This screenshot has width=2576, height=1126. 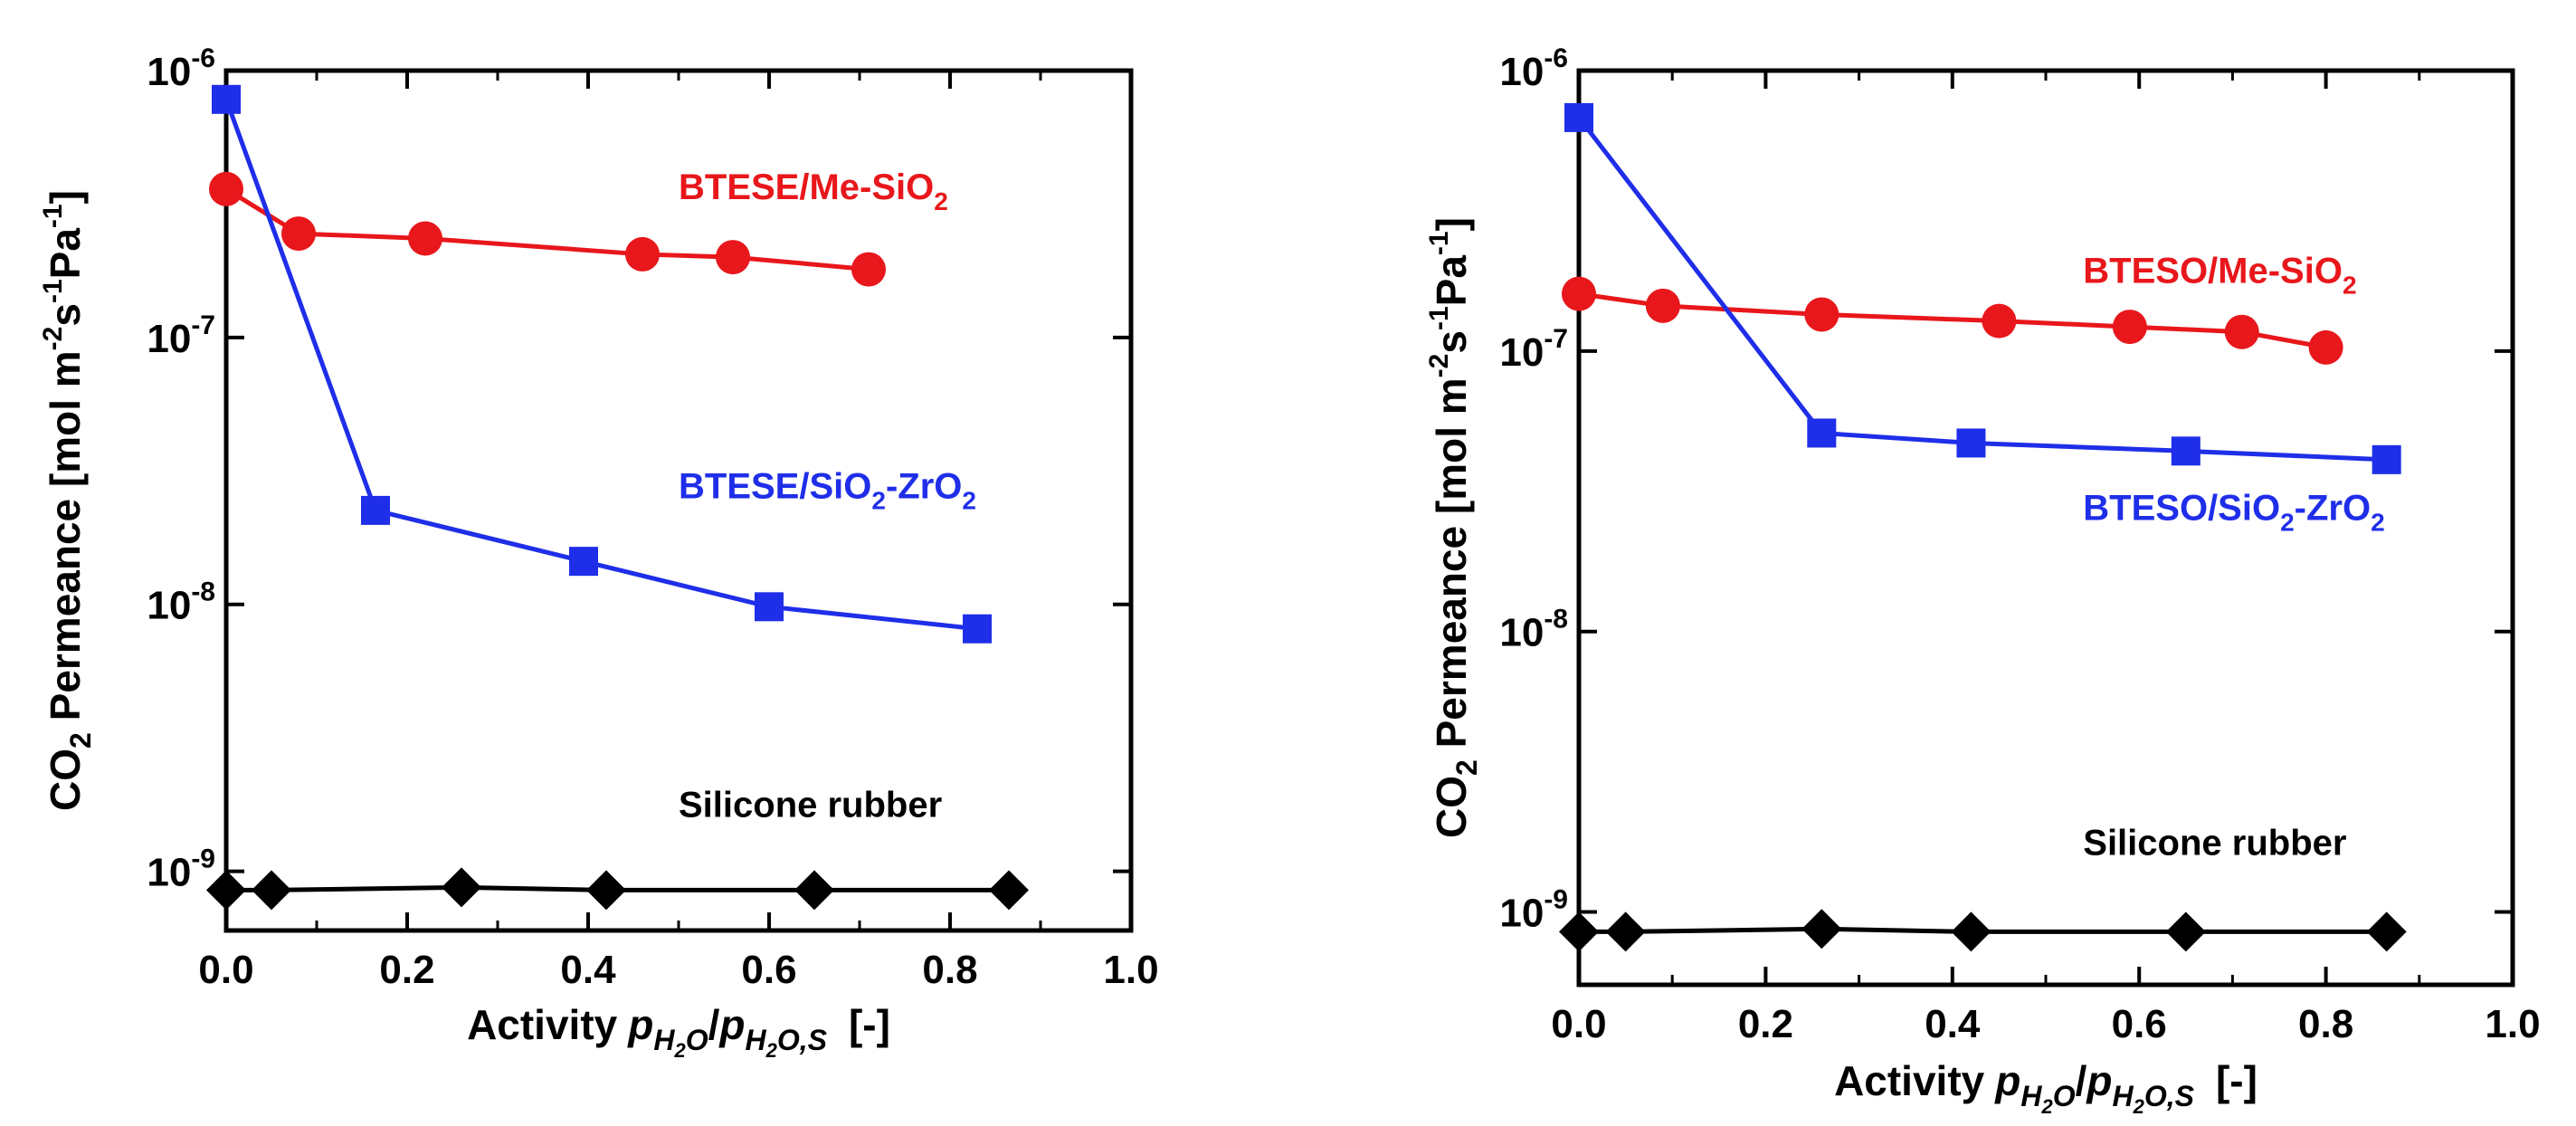 I want to click on y-tick-exponent: -6, so click(x=1556, y=58).